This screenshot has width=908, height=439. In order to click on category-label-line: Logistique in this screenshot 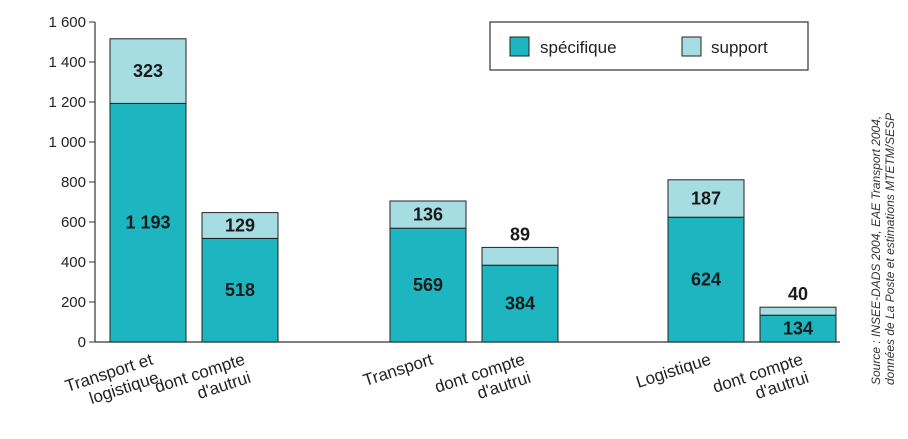, I will do `click(674, 371)`.